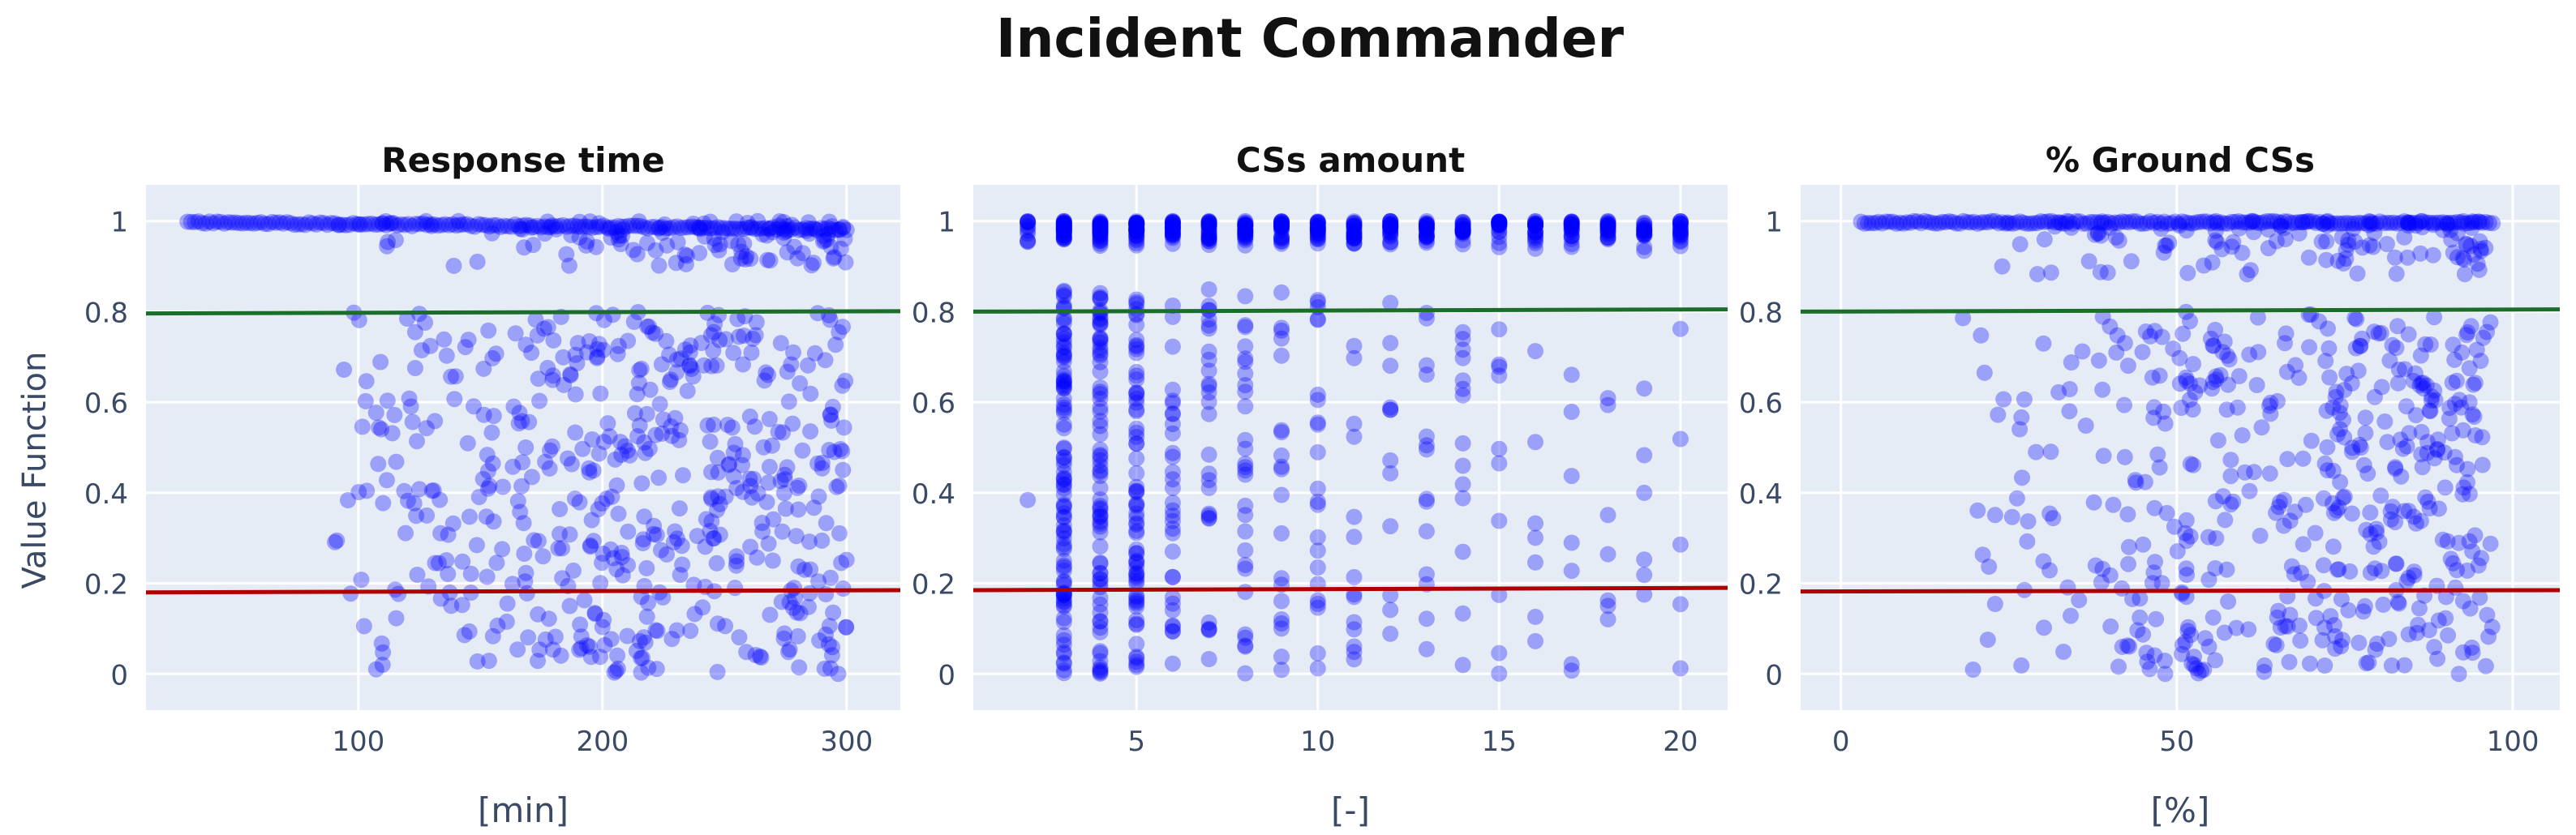 This screenshot has height=835, width=2576. What do you see at coordinates (1350, 810) in the screenshot?
I see `x-axis-label: [-]` at bounding box center [1350, 810].